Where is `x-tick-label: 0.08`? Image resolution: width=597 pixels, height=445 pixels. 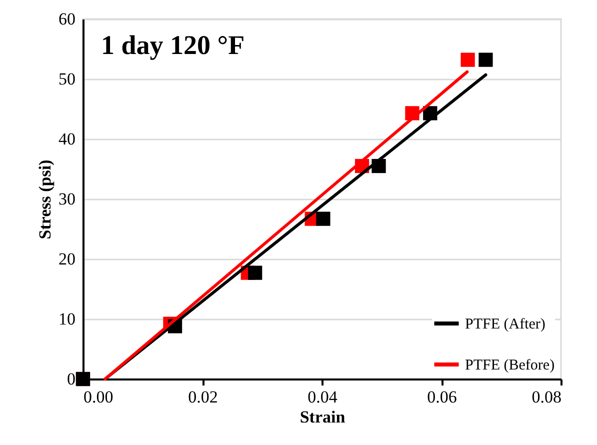
x-tick-label: 0.08 is located at coordinates (547, 397).